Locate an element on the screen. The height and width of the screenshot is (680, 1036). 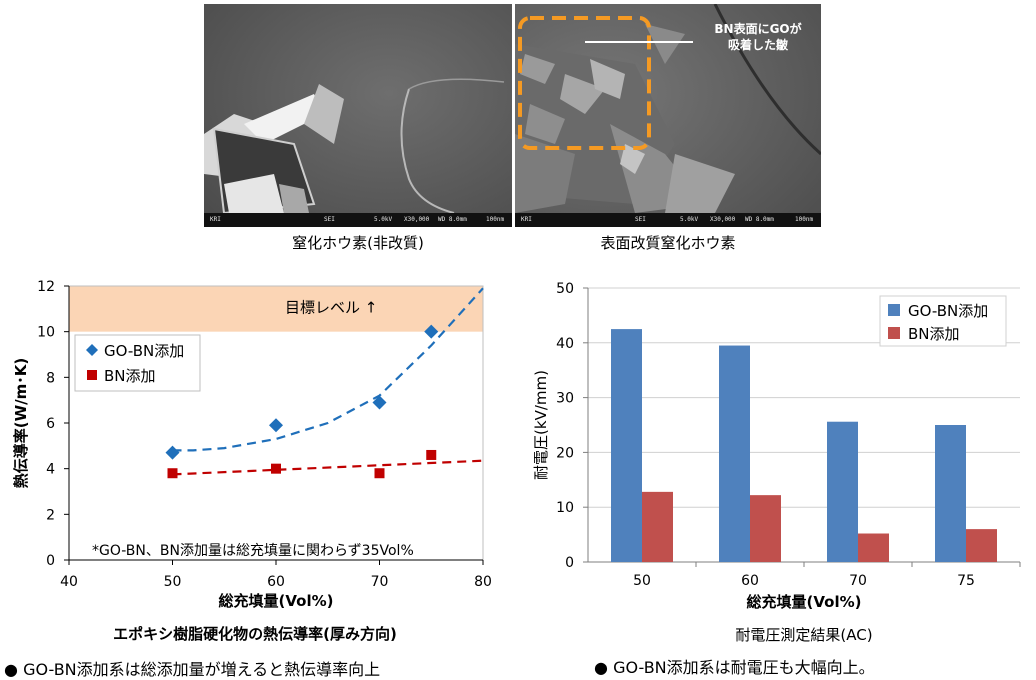
trend-line-go-bn is located at coordinates (328, 369).